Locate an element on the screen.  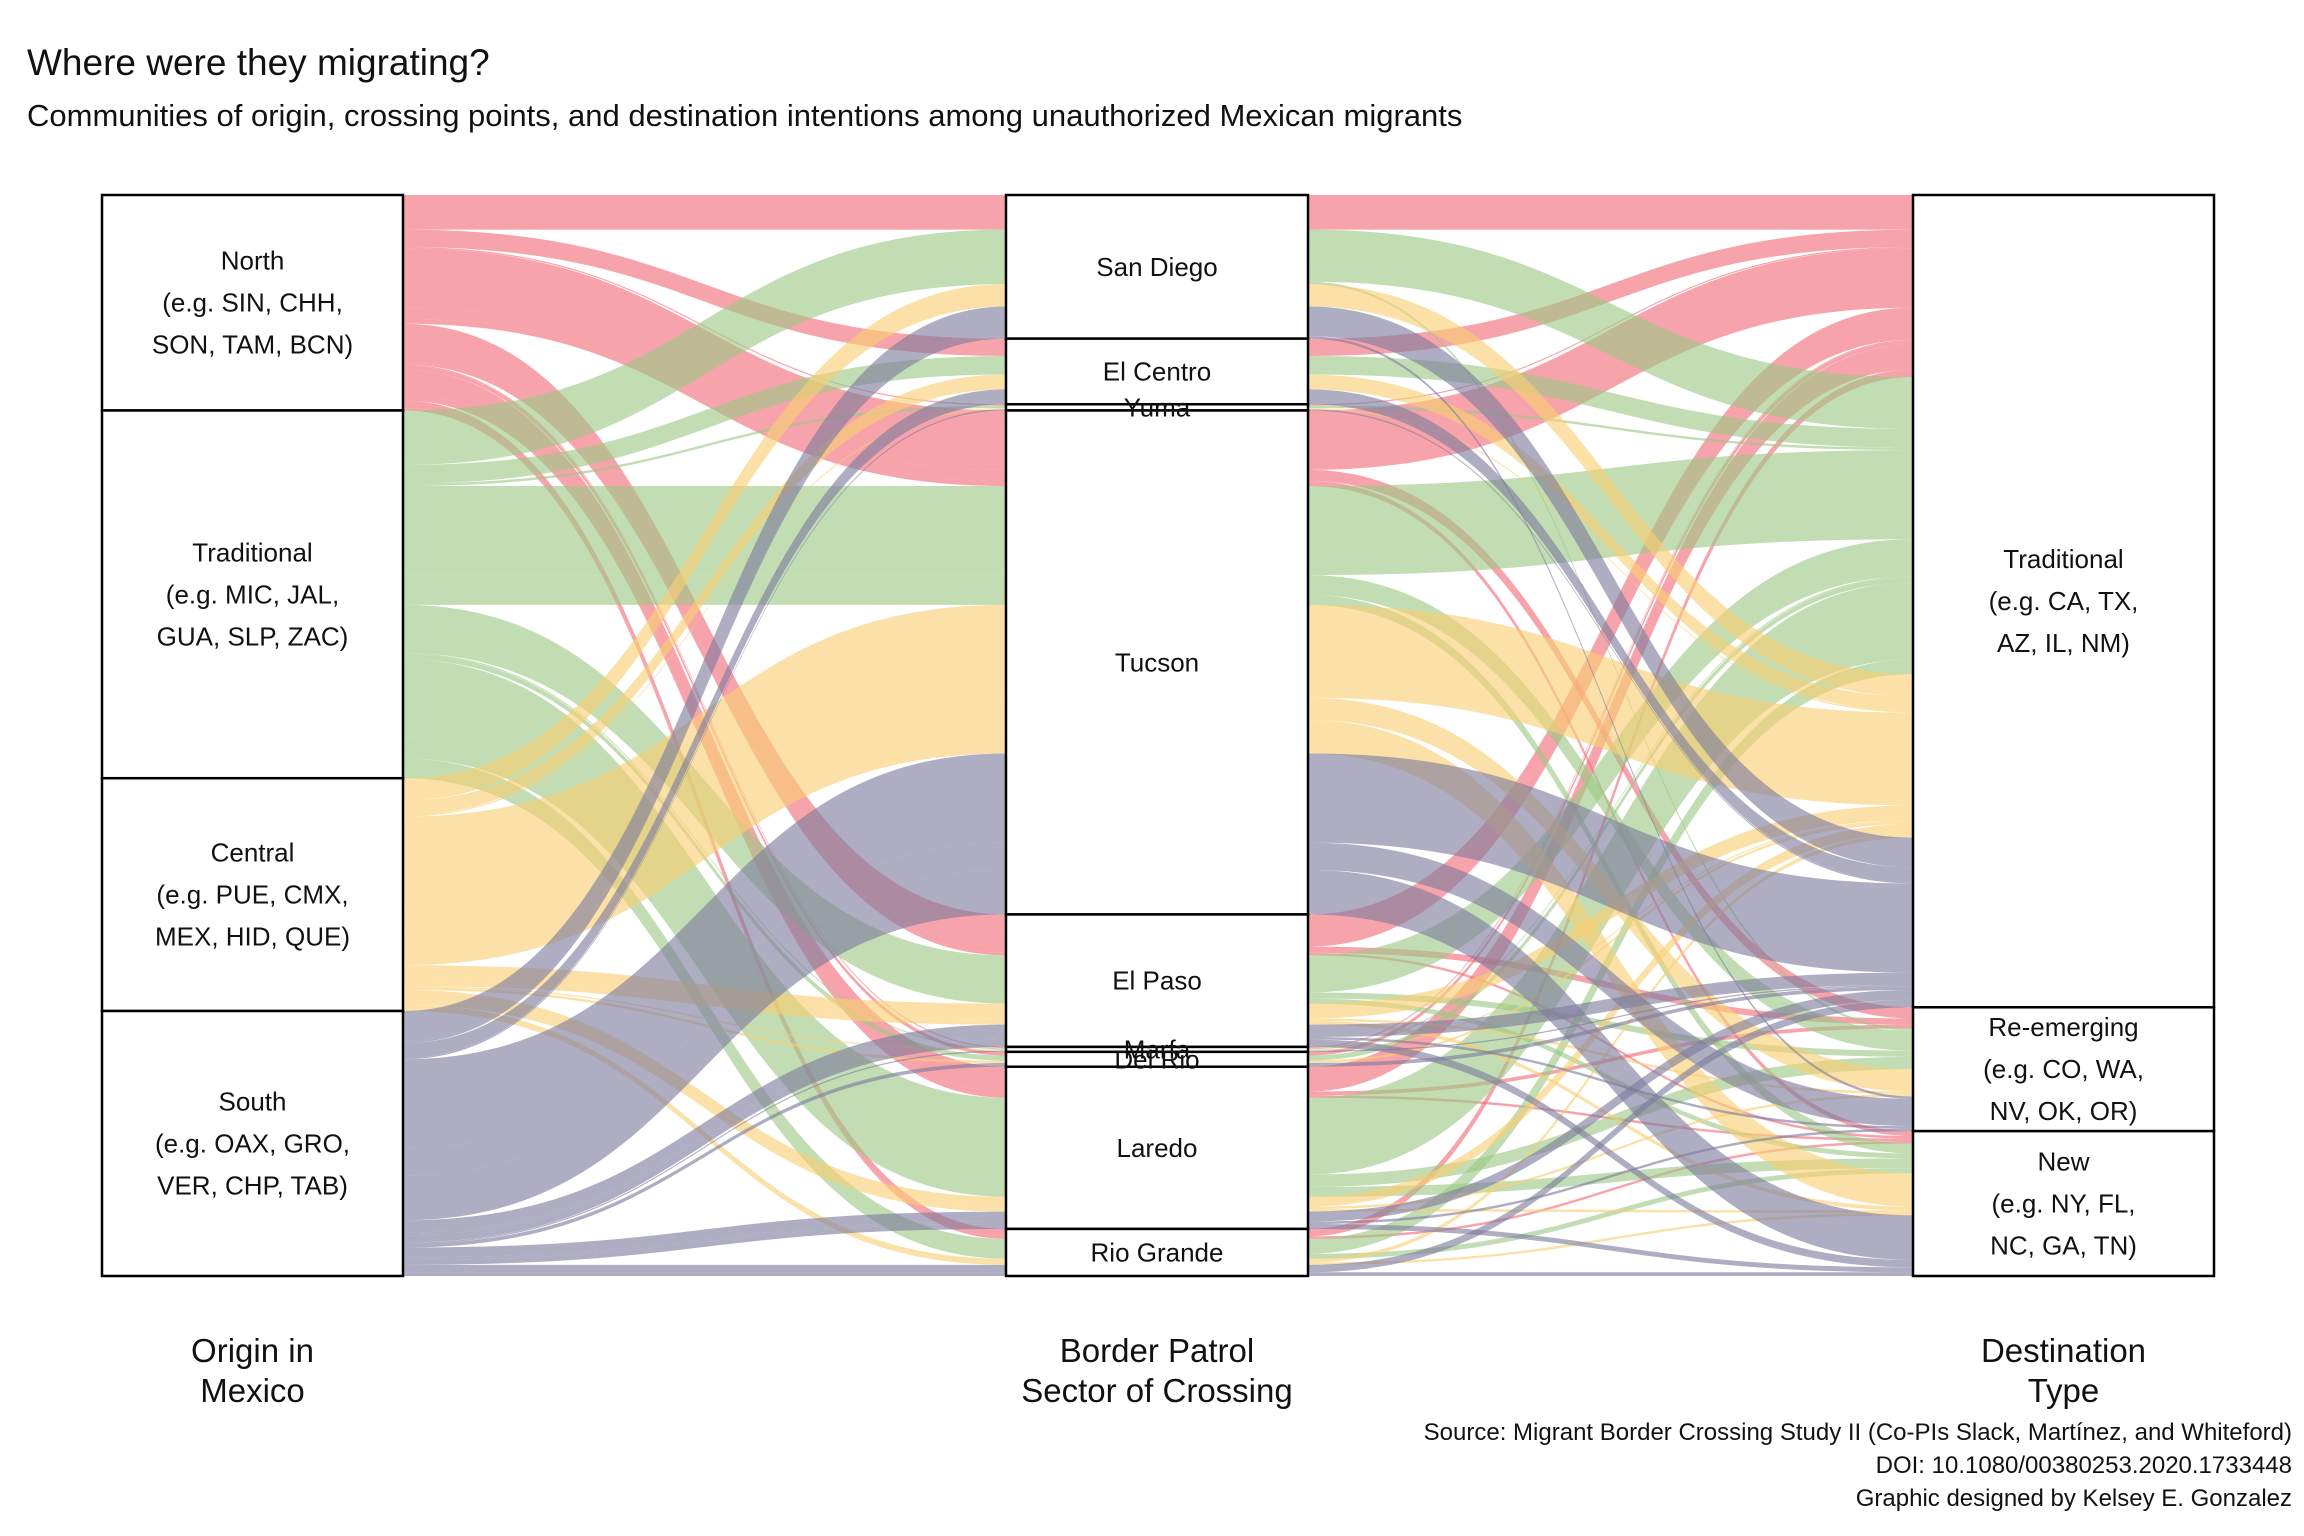
stratum-label-line: (e.g. OAX, GRO, is located at coordinates (252, 1144).